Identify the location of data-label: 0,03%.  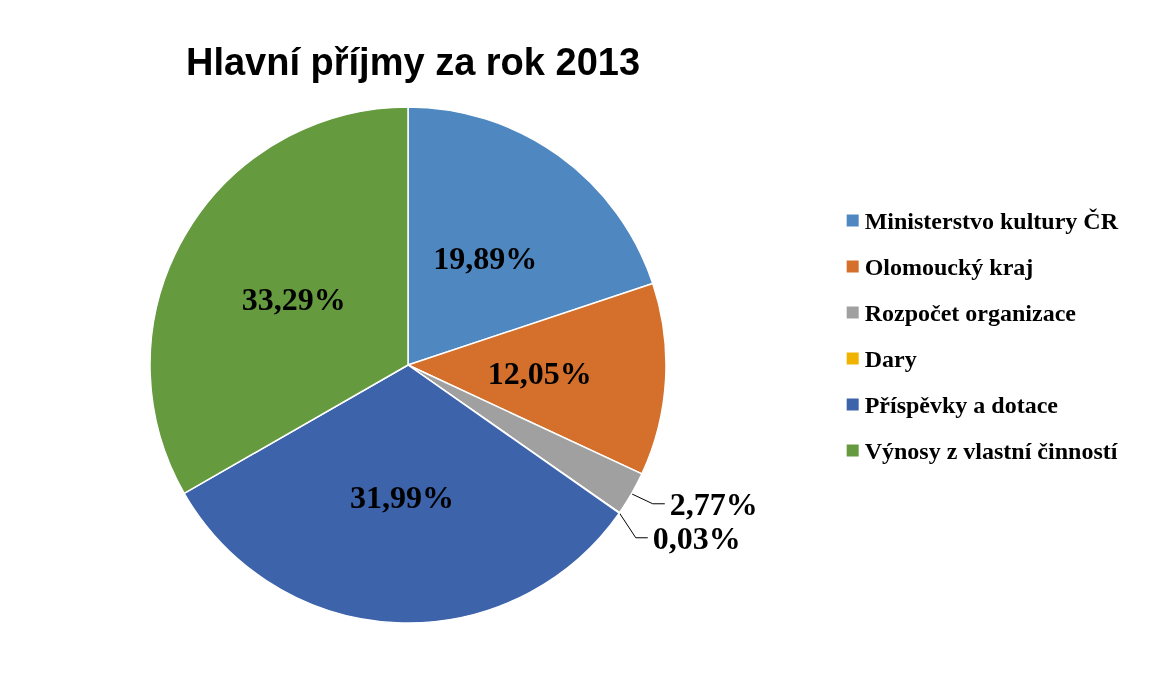
(696, 537).